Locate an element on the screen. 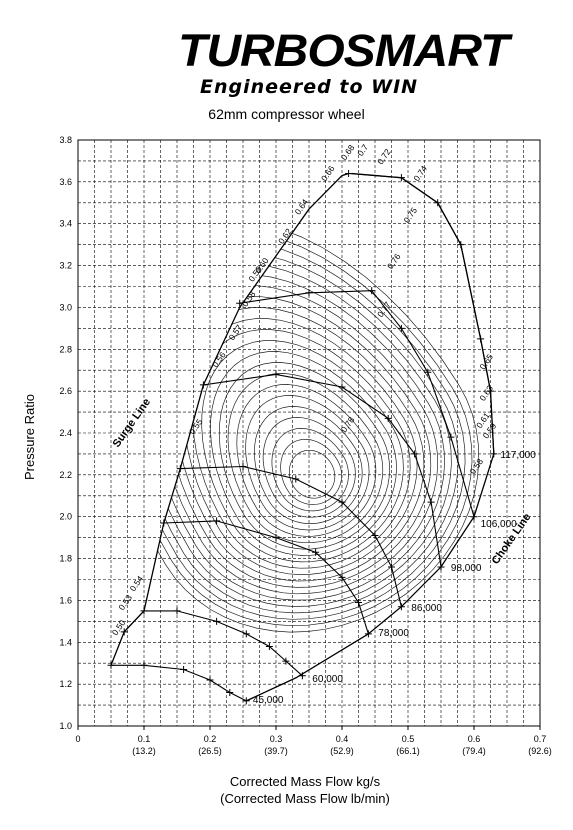  turbosmart-logo: TURBOSMART Engineered to WIN is located at coordinates (339, 56).